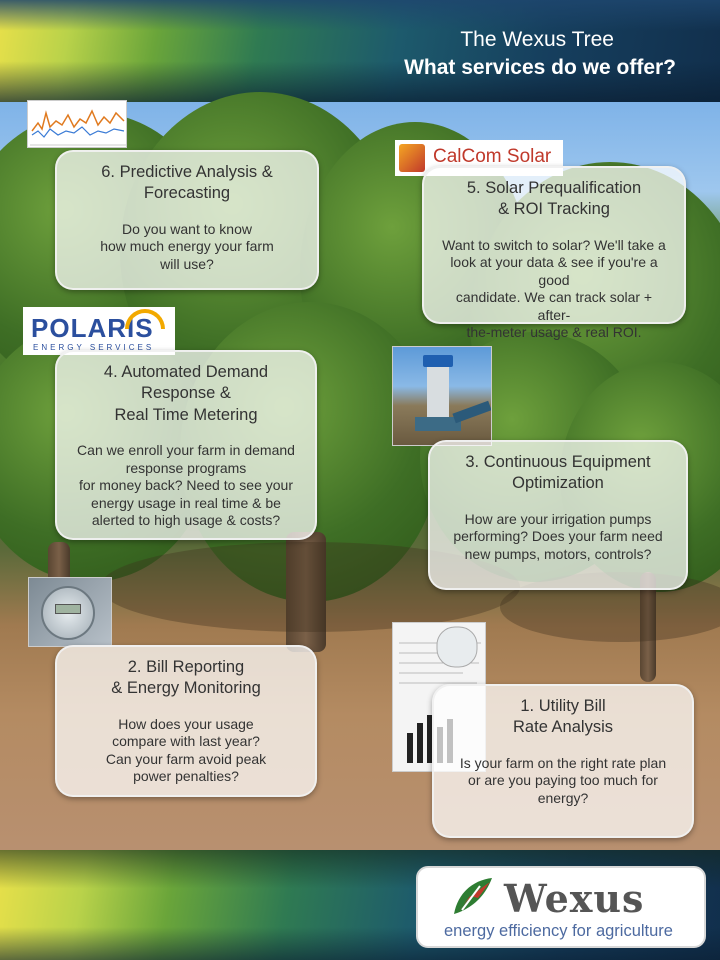  What do you see at coordinates (360, 51) in the screenshot?
I see `header-band` at bounding box center [360, 51].